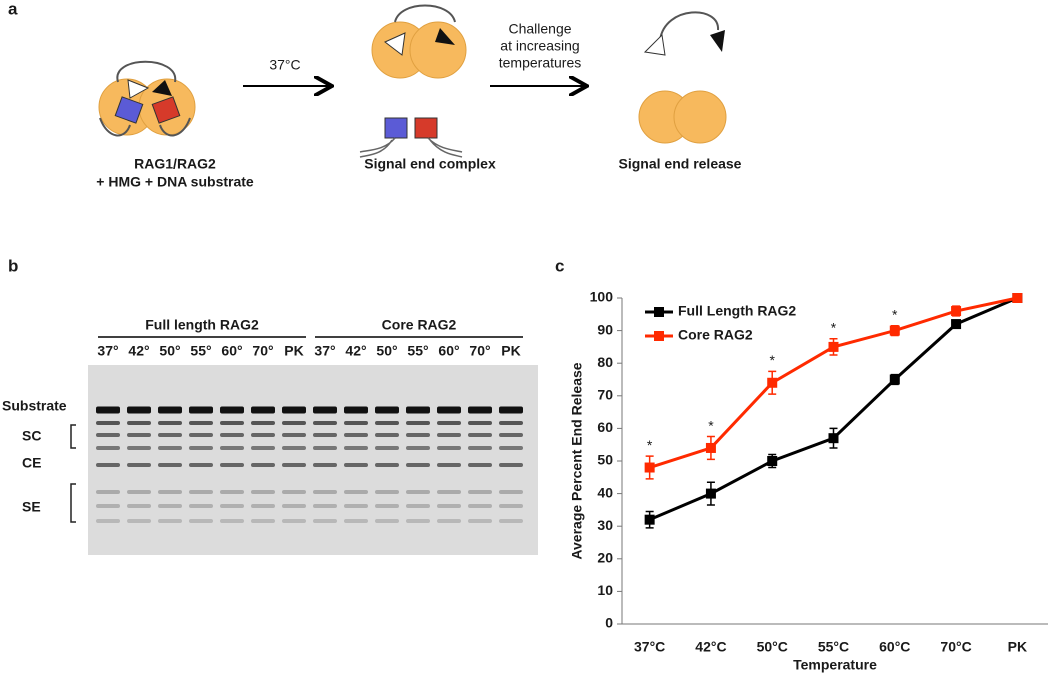 The height and width of the screenshot is (678, 1050). I want to click on y-tick-label: 40, so click(605, 492).